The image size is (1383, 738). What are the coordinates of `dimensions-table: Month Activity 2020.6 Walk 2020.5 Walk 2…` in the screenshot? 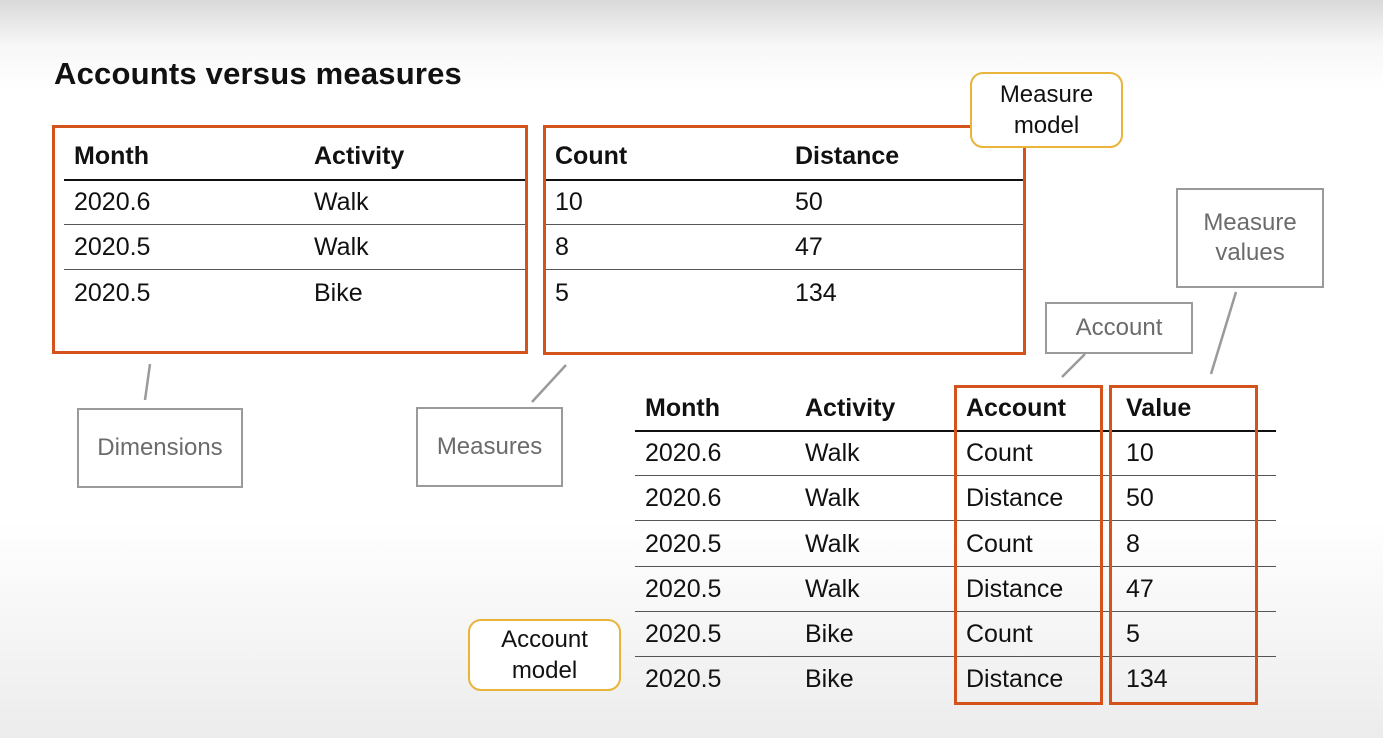 It's located at (295, 237).